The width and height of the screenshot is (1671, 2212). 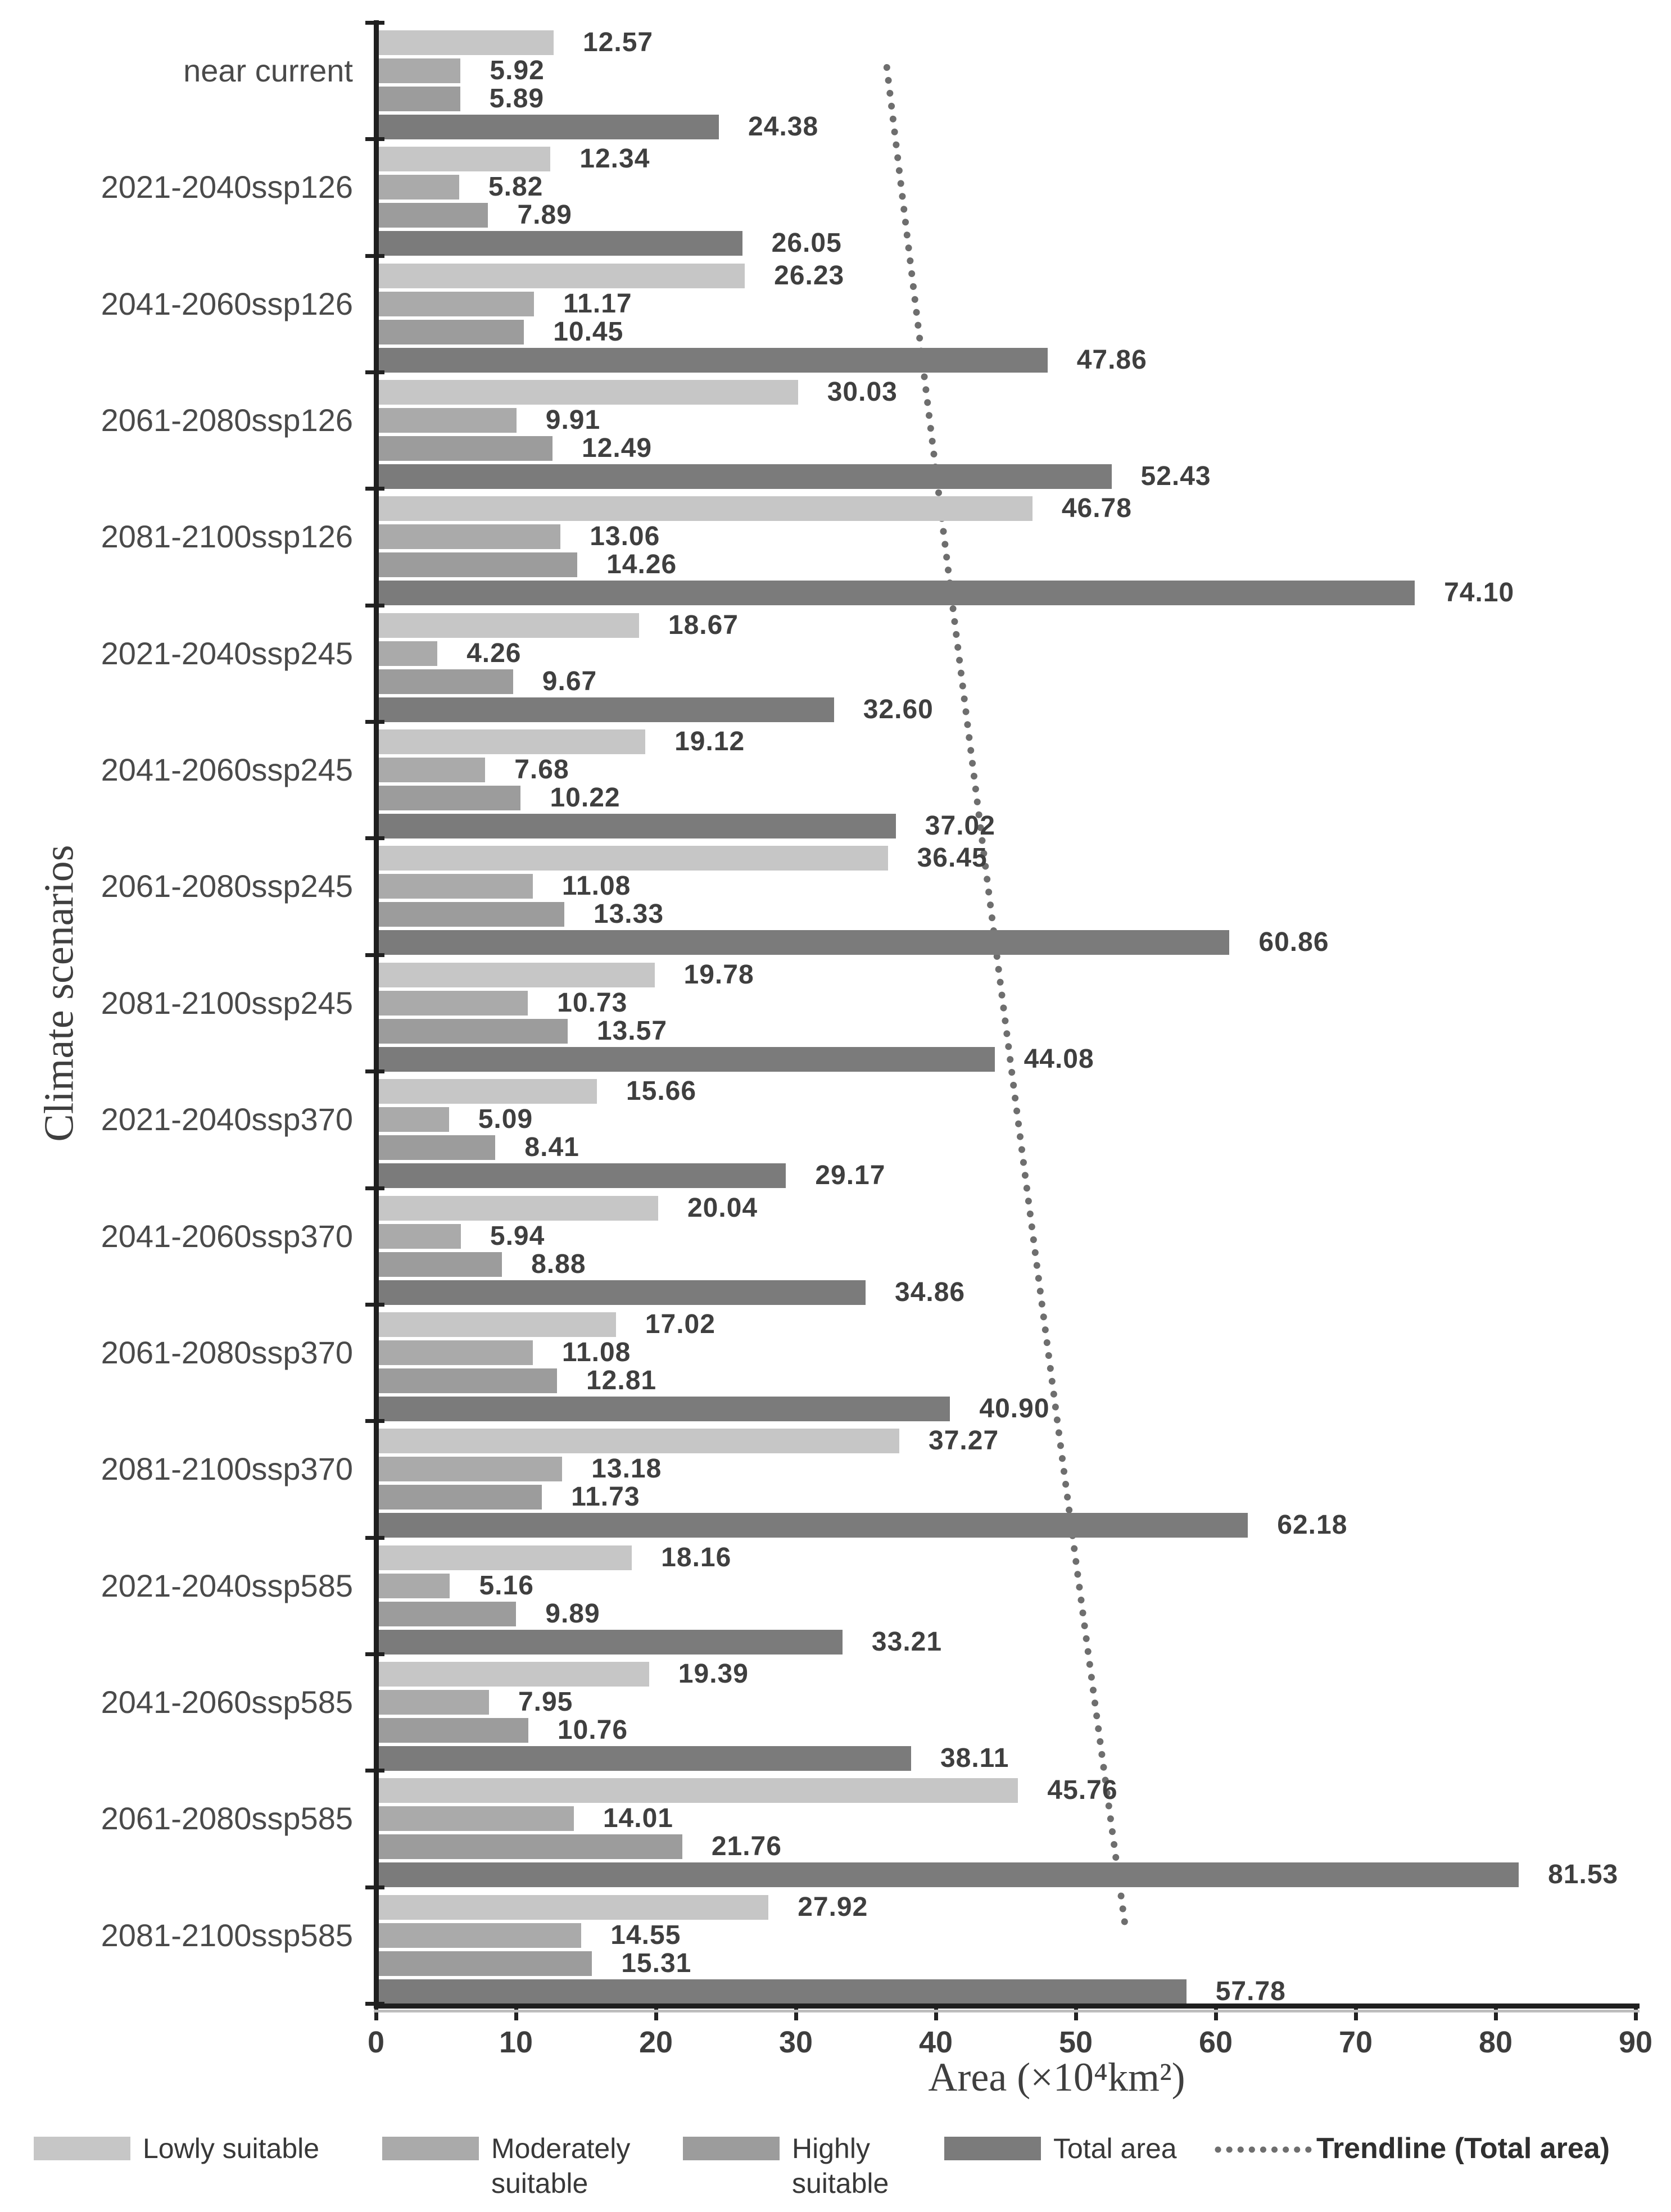 What do you see at coordinates (605, 1497) in the screenshot?
I see `bar-value-label: 11.73` at bounding box center [605, 1497].